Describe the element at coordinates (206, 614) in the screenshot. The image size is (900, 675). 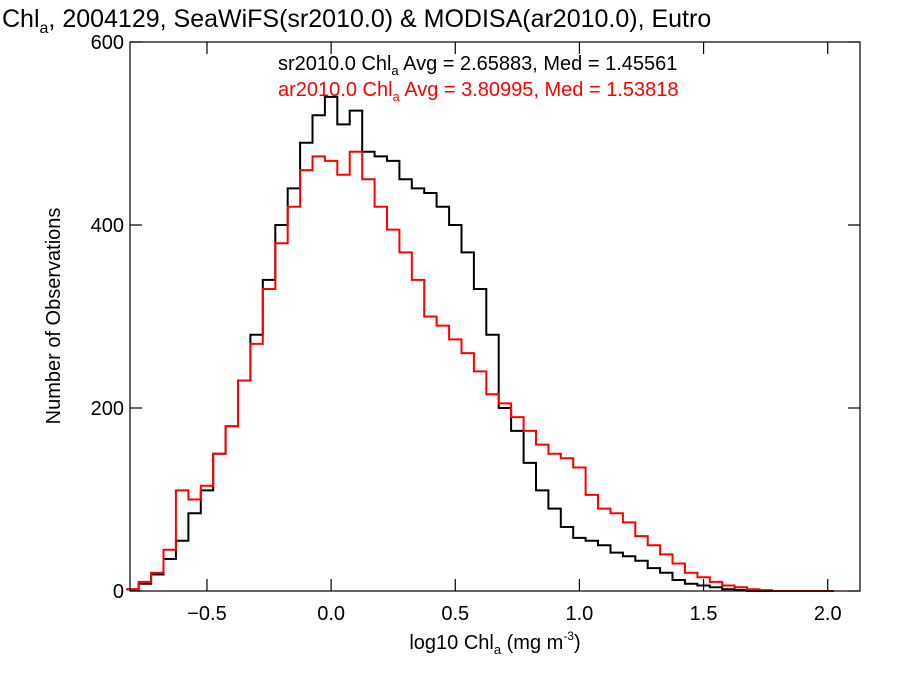
I see `x-tick-label-0: −0.5` at that location.